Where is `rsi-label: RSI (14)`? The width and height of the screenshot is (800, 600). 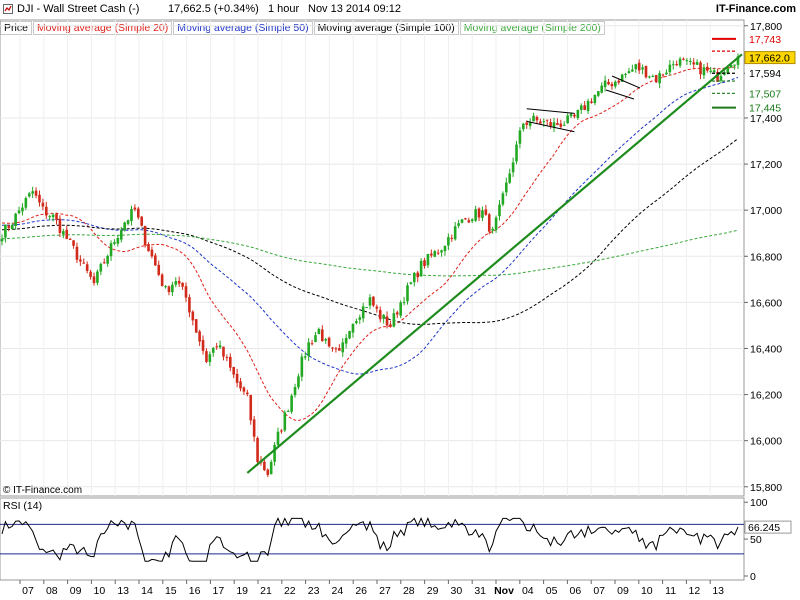 rsi-label: RSI (14) is located at coordinates (22, 506).